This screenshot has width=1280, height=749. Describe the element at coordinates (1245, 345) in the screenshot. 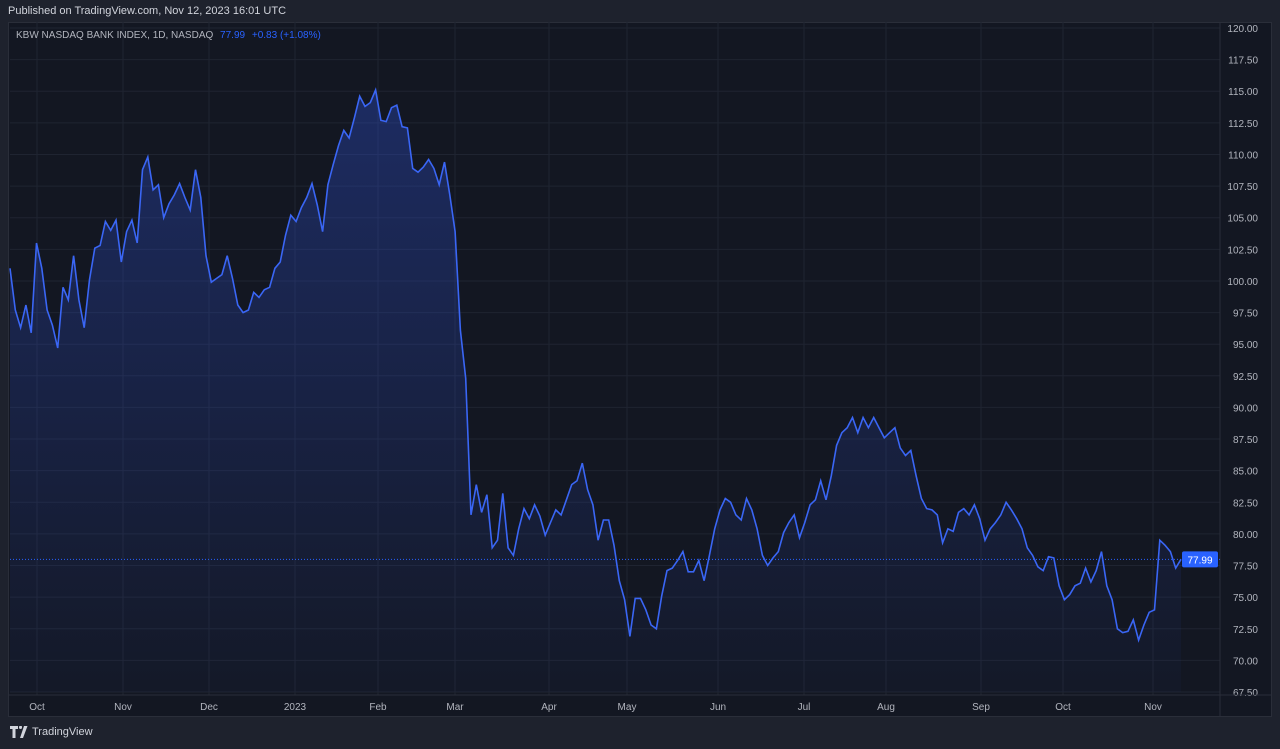

I see `y-tick-label: 95.00` at that location.